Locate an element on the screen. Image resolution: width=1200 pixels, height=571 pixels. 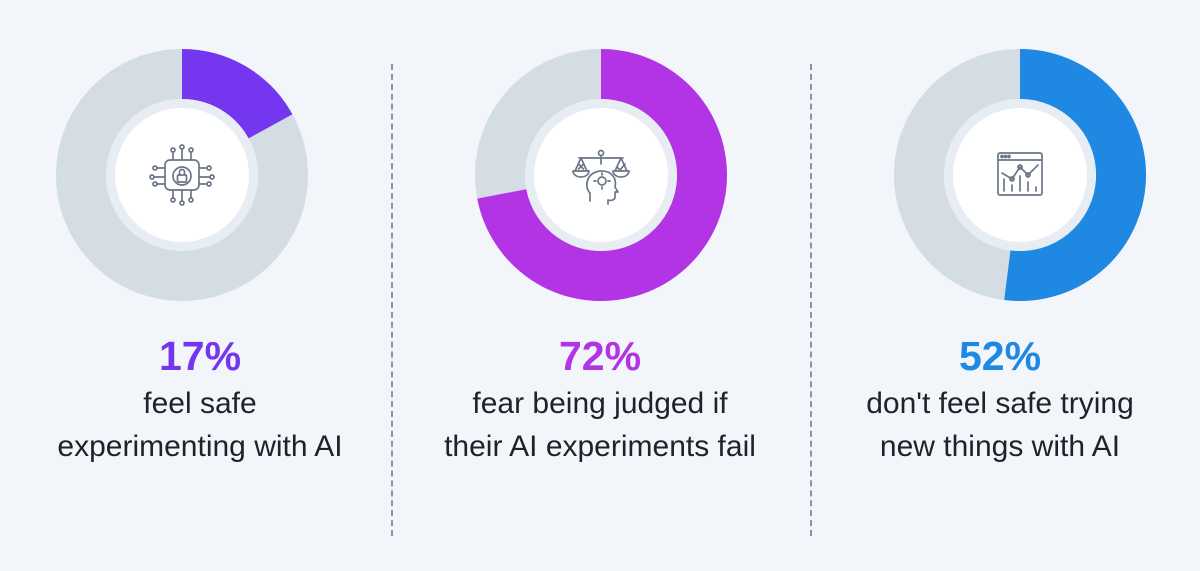
stat-caption-line: their AI experiments fail is located at coordinates (600, 446).